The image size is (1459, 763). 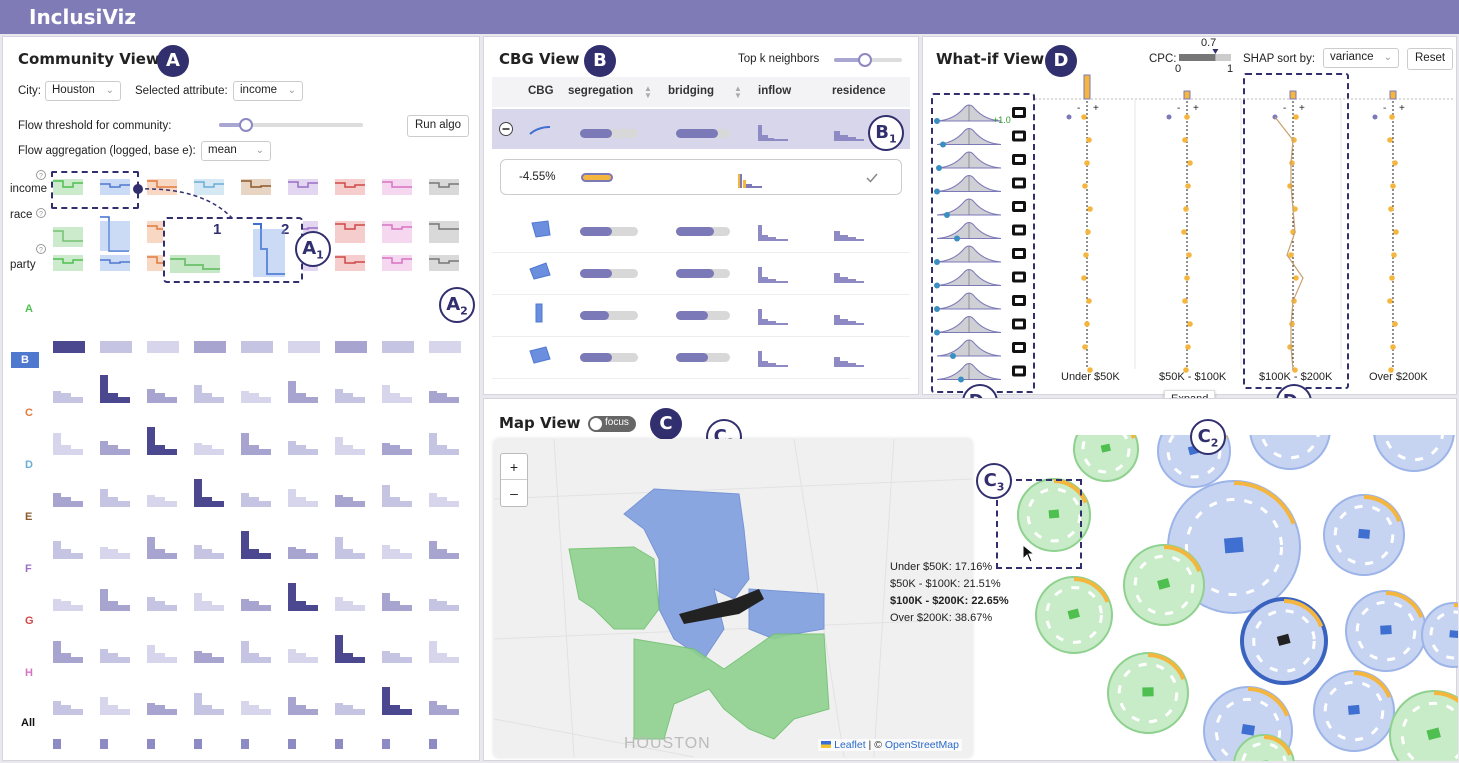 I want to click on city-select: Houston ⌄, so click(x=83, y=91).